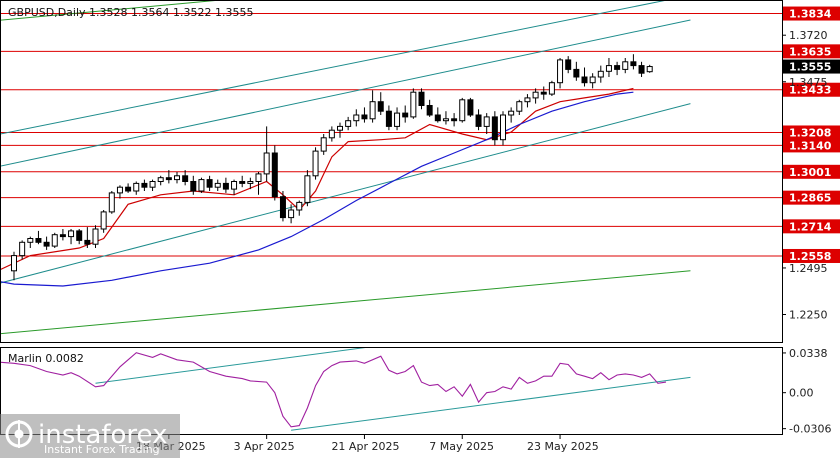 The image size is (840, 458). I want to click on level-price-label: 1.3001, so click(810, 172).